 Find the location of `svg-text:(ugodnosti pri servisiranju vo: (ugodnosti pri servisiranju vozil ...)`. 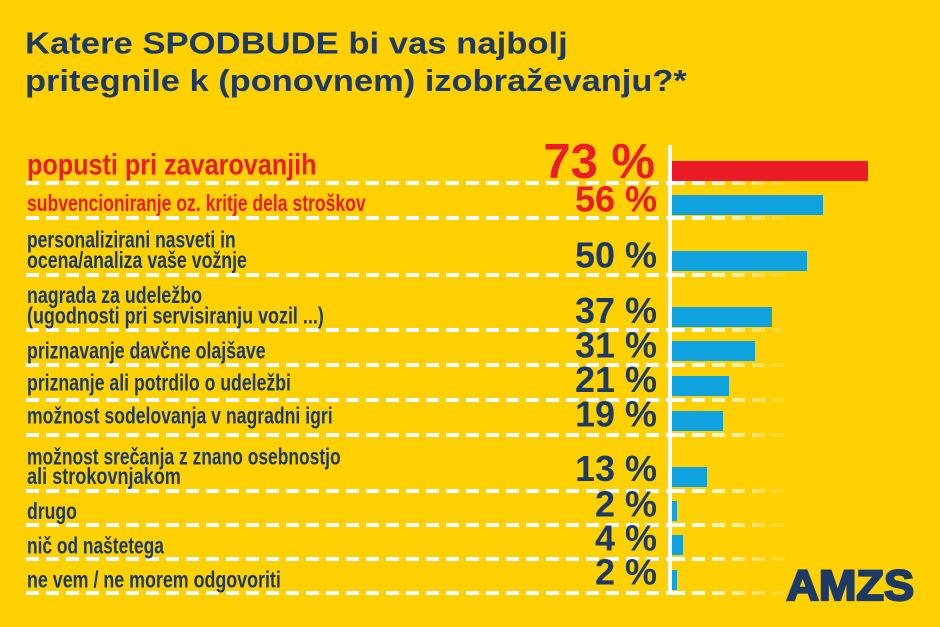

svg-text:(ugodnosti pri servisiranju vo: (ugodnosti pri servisiranju vozil ...) is located at coordinates (175, 316).